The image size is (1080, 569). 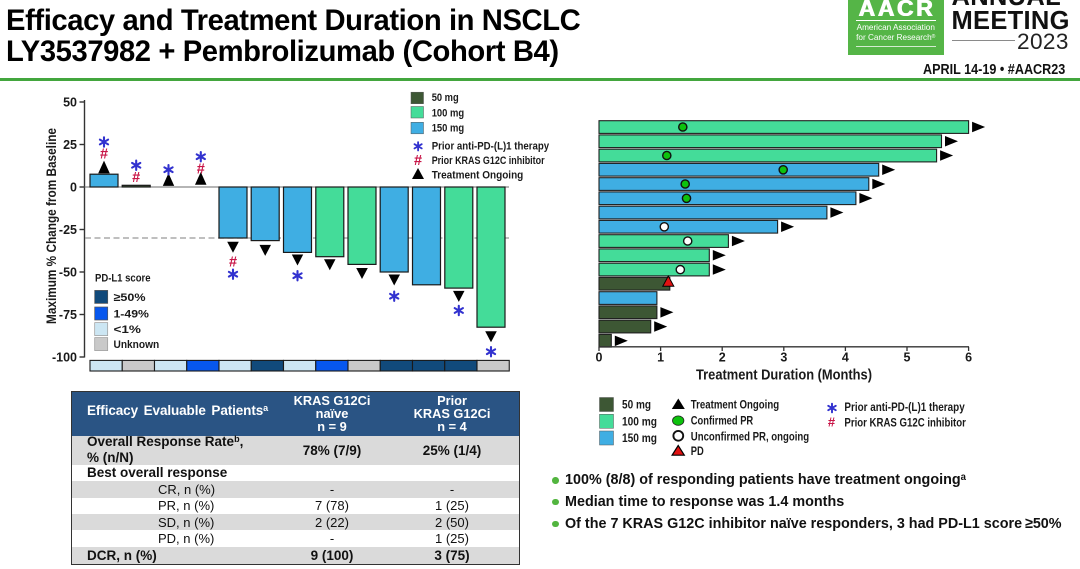 What do you see at coordinates (70, 145) in the screenshot?
I see `svg-text: 25` at bounding box center [70, 145].